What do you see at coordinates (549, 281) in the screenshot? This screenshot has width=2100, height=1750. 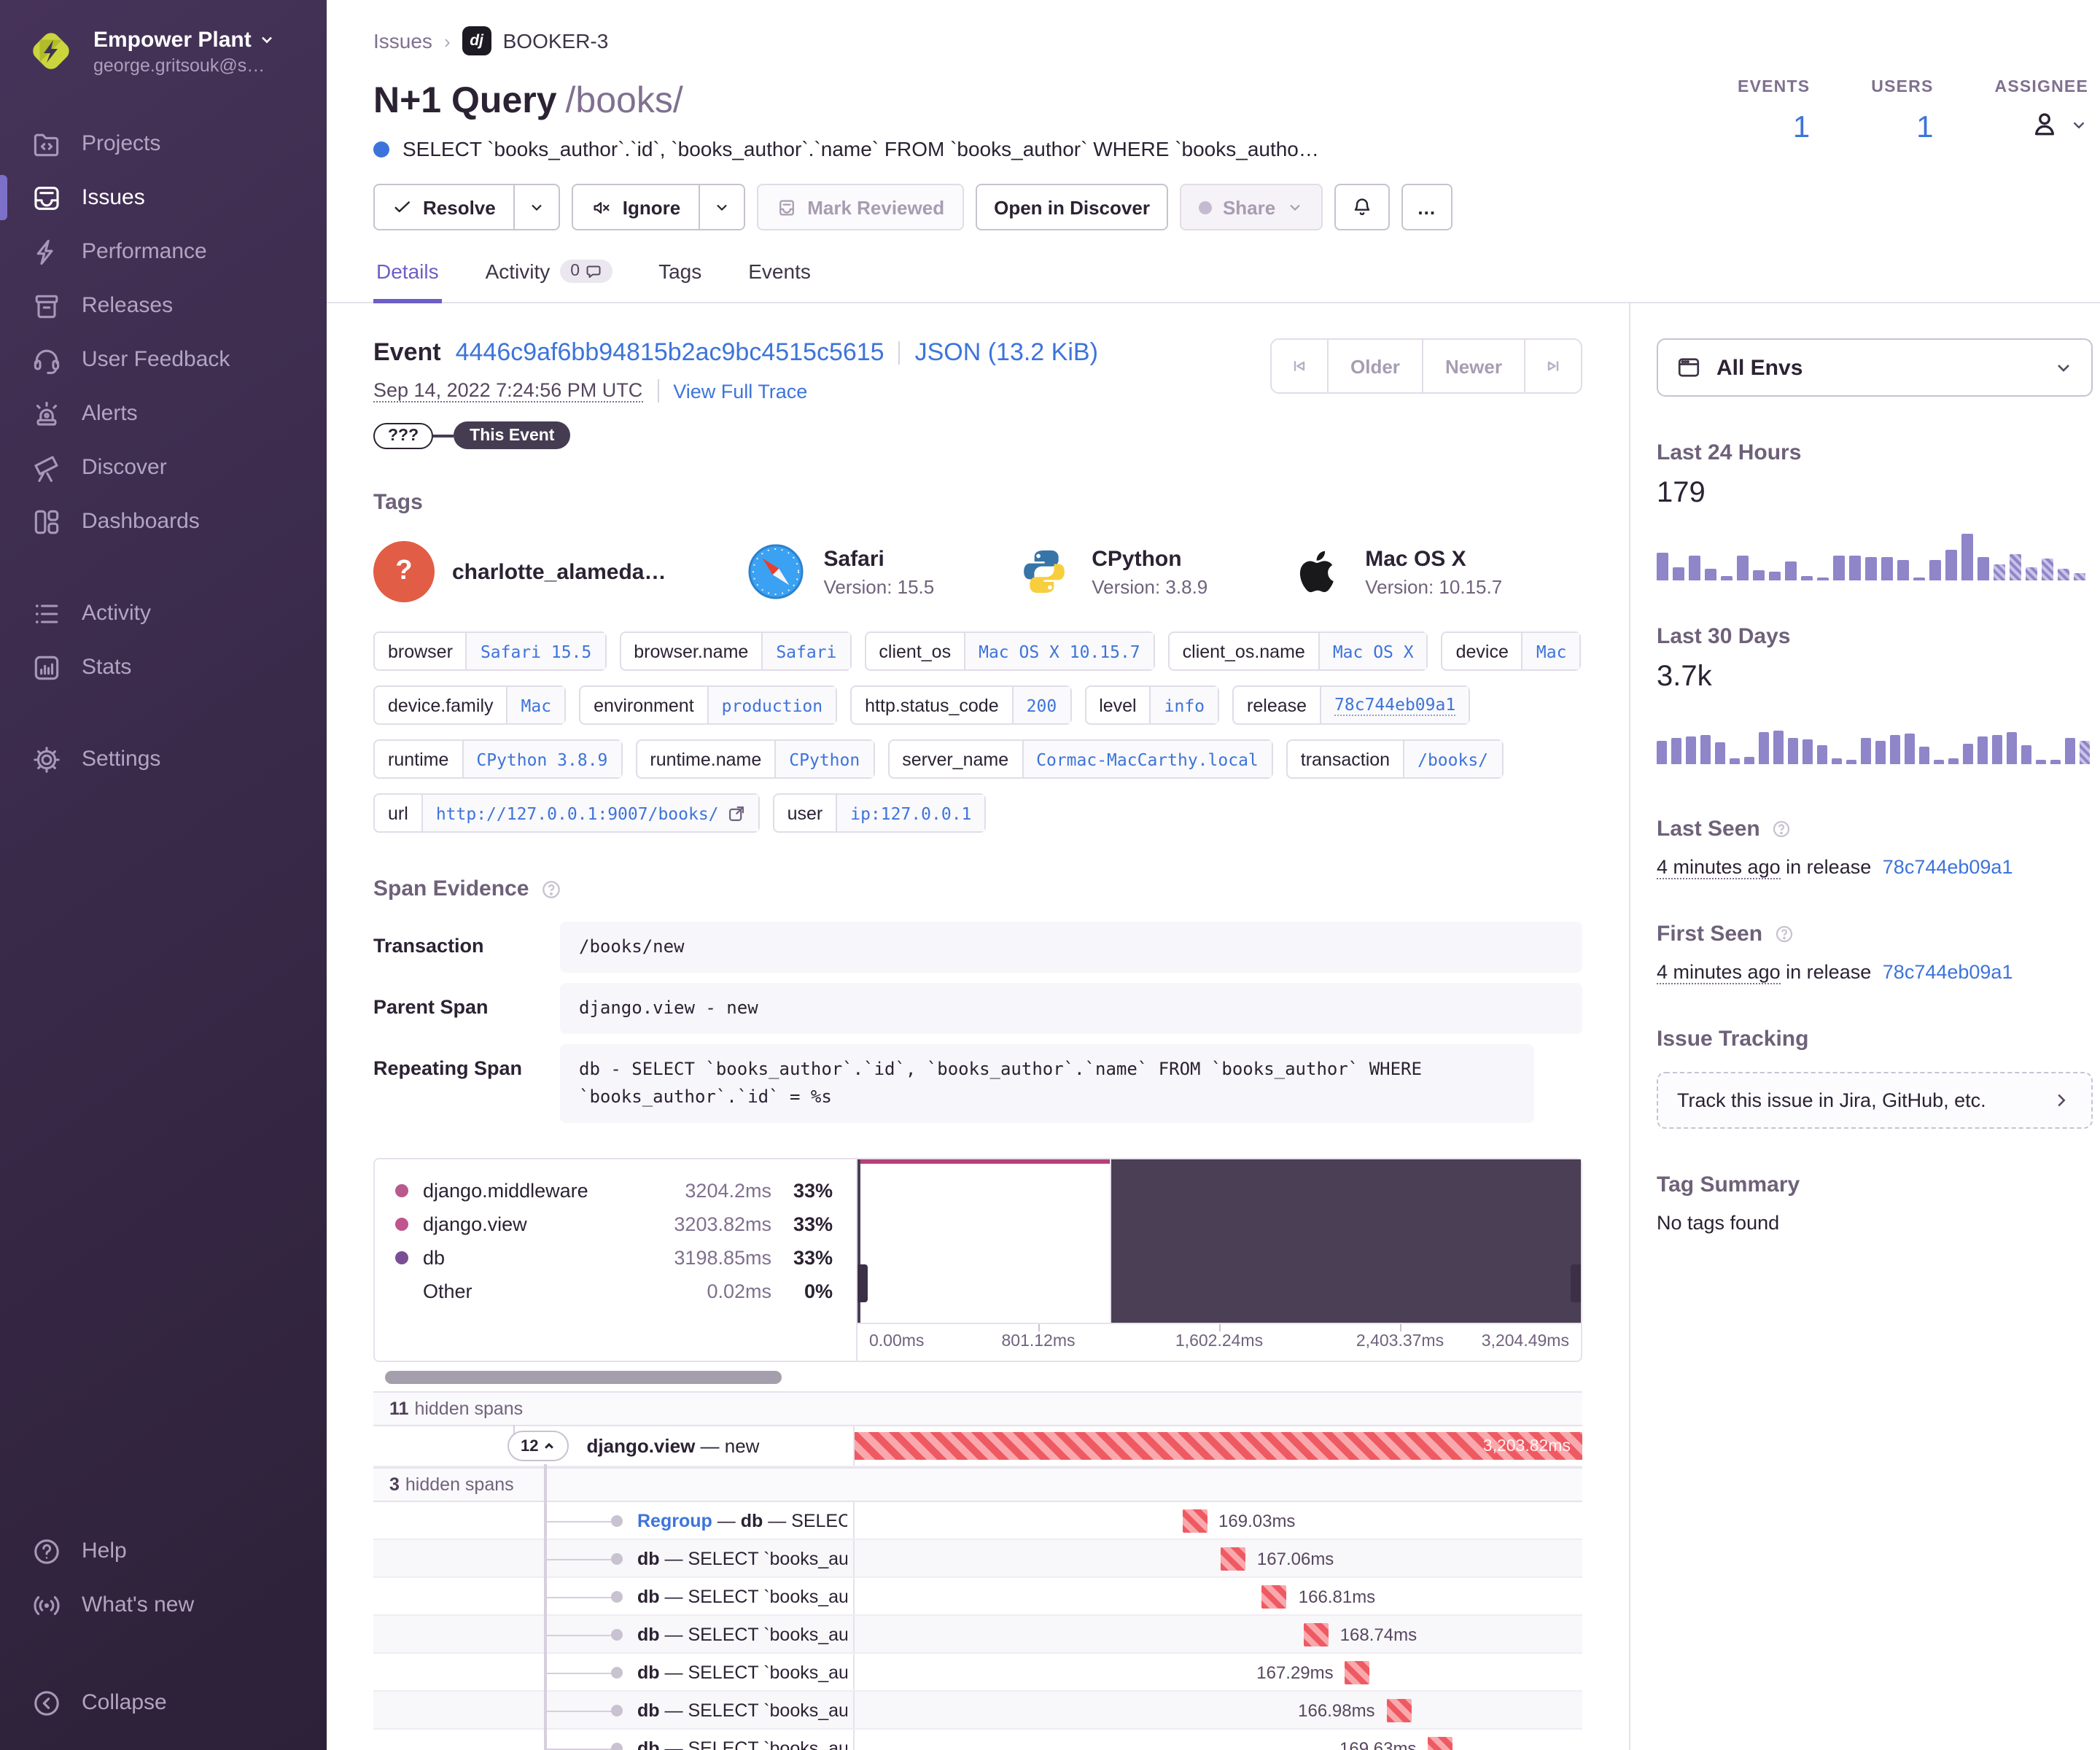 I see `tab-activity: Activity 0` at bounding box center [549, 281].